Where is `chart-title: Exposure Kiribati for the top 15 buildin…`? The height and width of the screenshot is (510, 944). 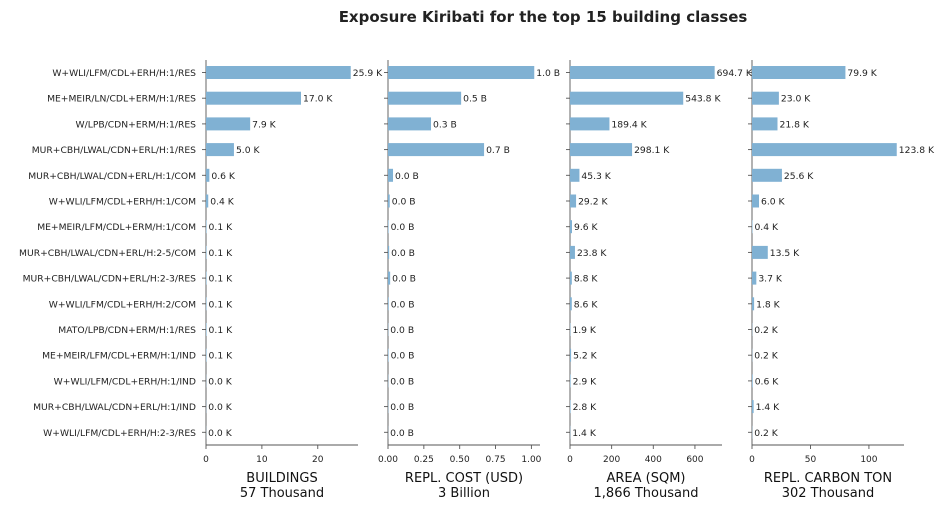 chart-title: Exposure Kiribati for the top 15 buildin… is located at coordinates (543, 17).